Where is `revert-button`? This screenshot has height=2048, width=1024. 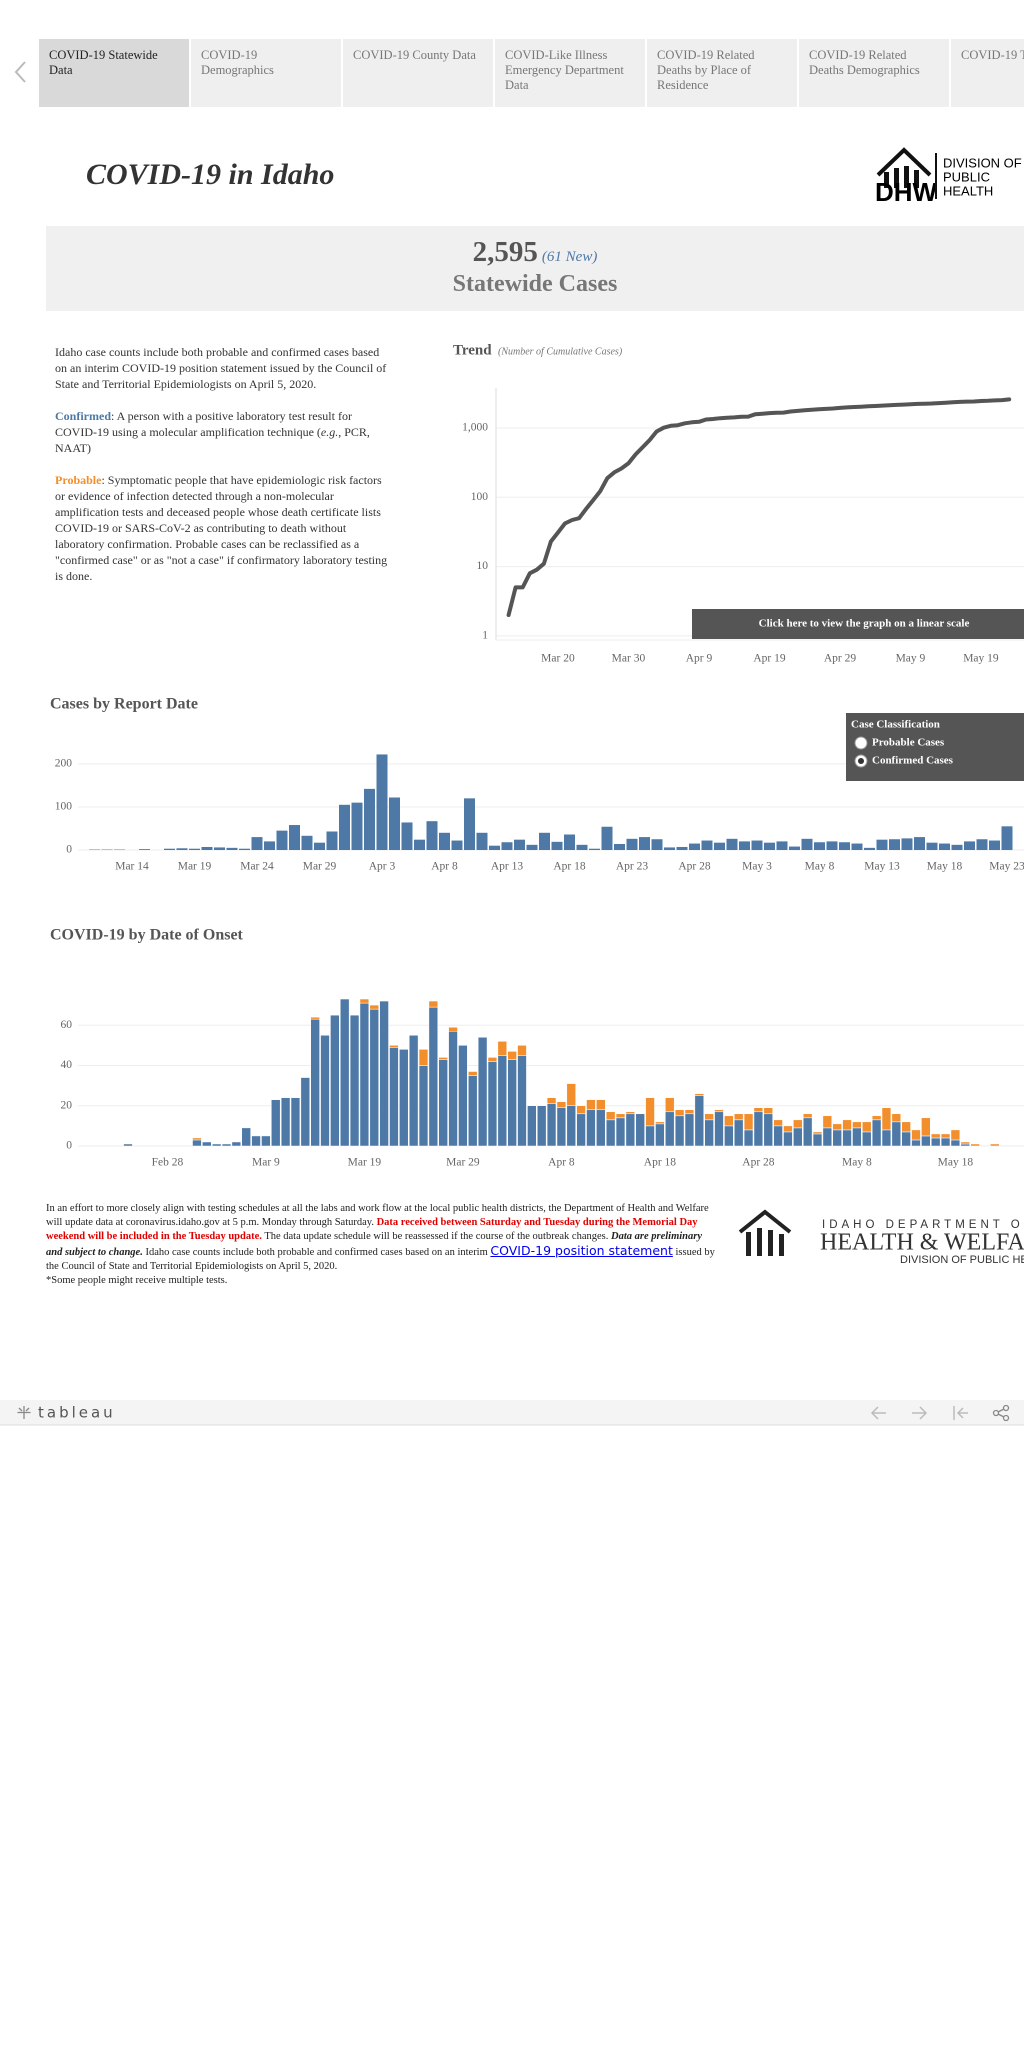
revert-button is located at coordinates (960, 1413).